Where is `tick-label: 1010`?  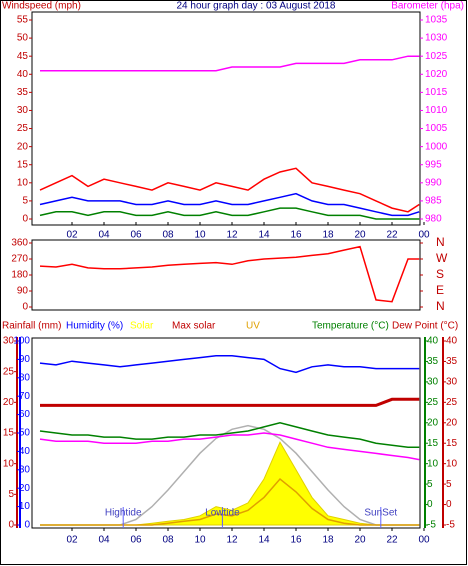
tick-label: 1010 is located at coordinates (436, 110).